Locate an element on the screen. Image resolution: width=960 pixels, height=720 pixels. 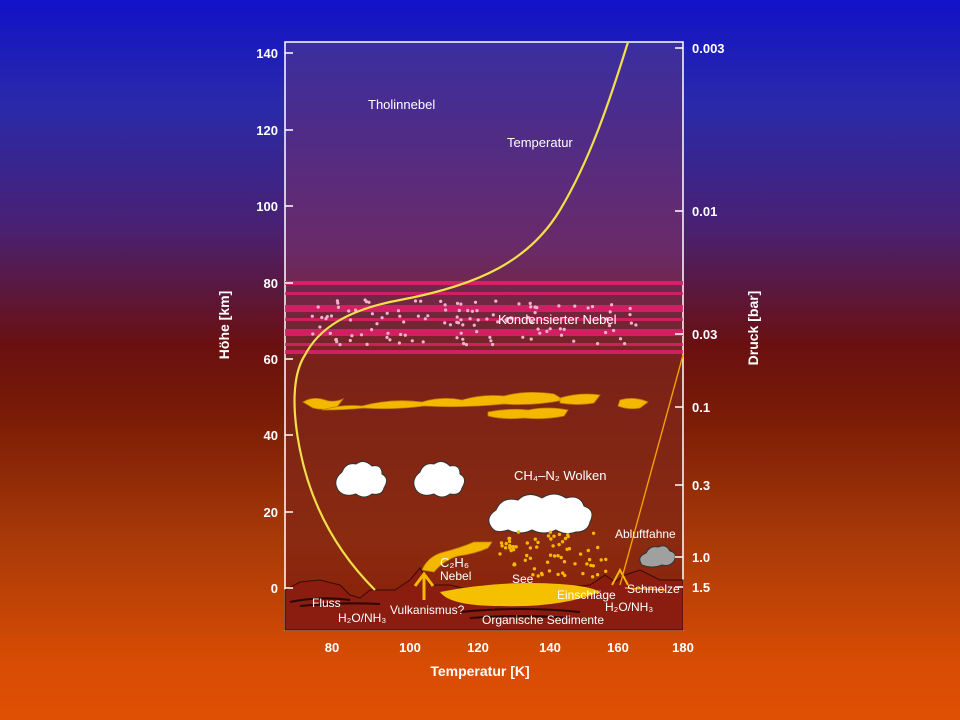
label-tholin-haze: Tholinnebel is located at coordinates (401, 104).